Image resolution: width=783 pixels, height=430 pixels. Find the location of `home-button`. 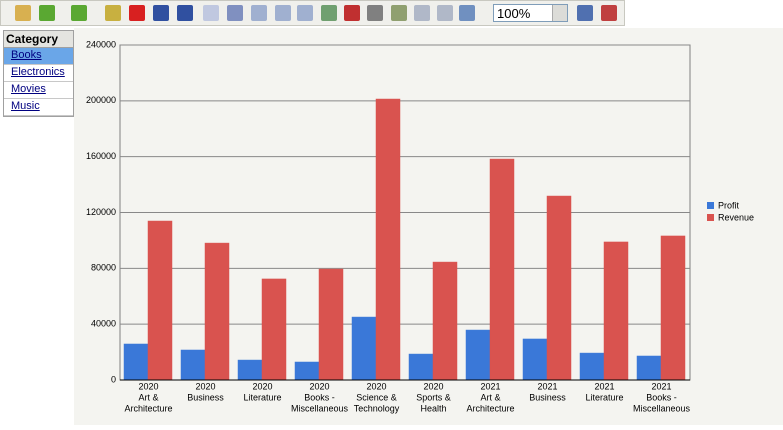

home-button is located at coordinates (23, 13).